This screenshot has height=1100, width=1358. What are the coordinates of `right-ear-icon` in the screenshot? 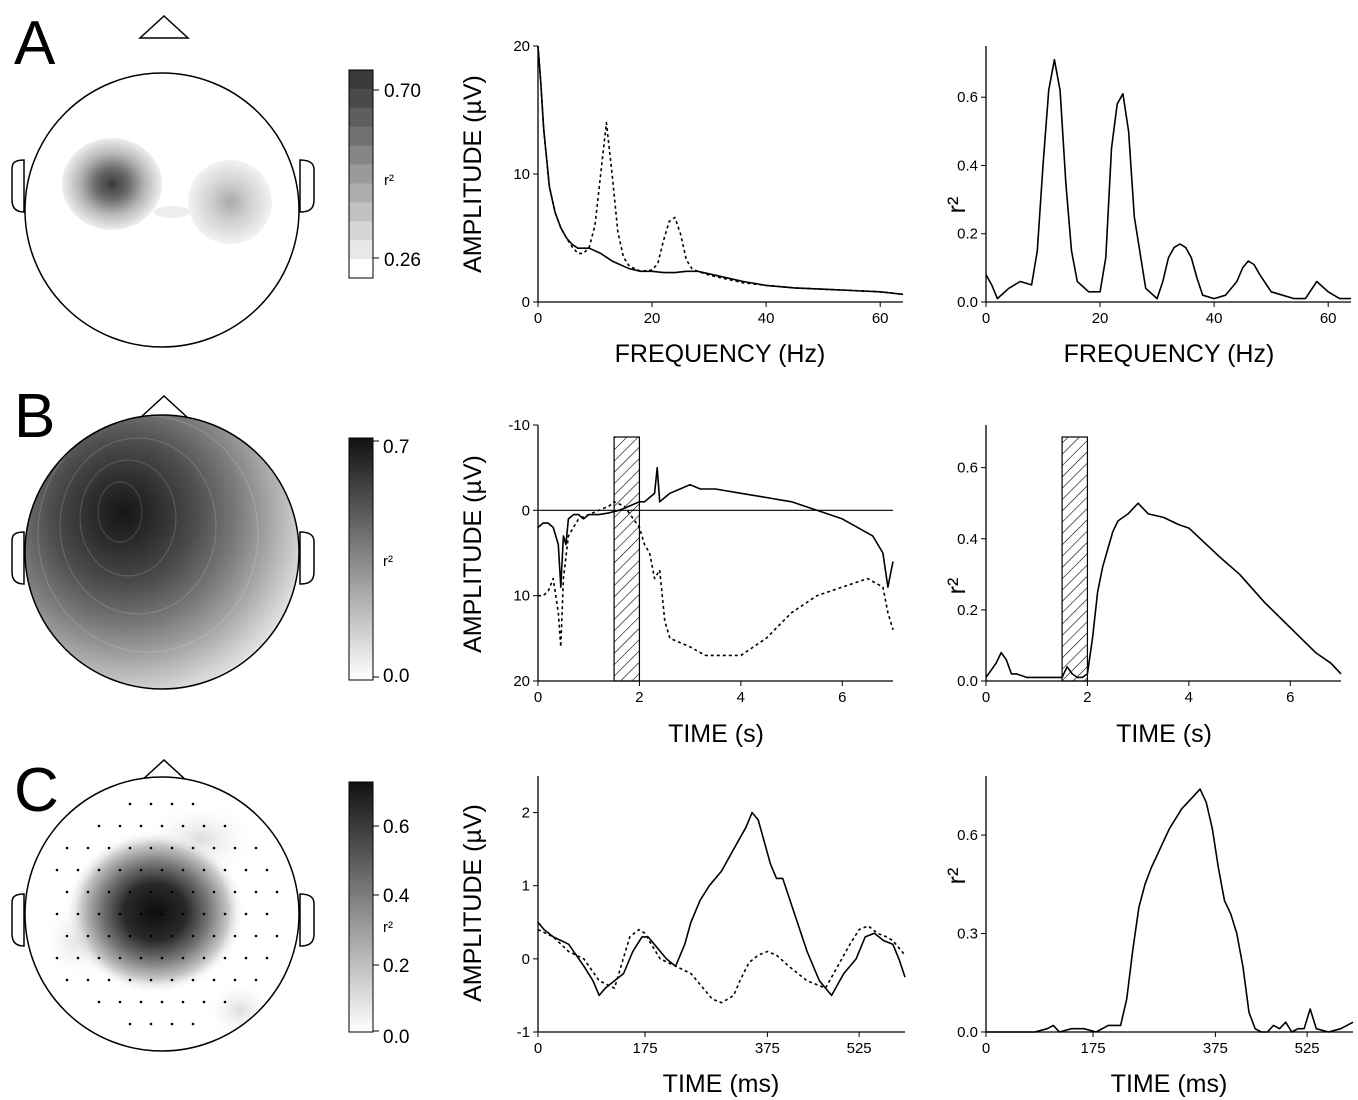 It's located at (307, 558).